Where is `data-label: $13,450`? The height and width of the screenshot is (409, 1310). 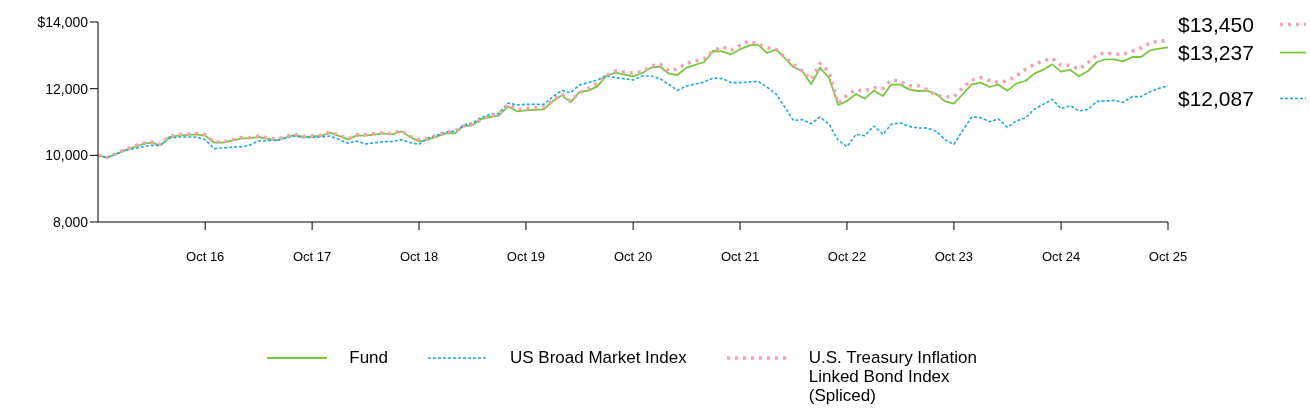
data-label: $13,450 is located at coordinates (1216, 24).